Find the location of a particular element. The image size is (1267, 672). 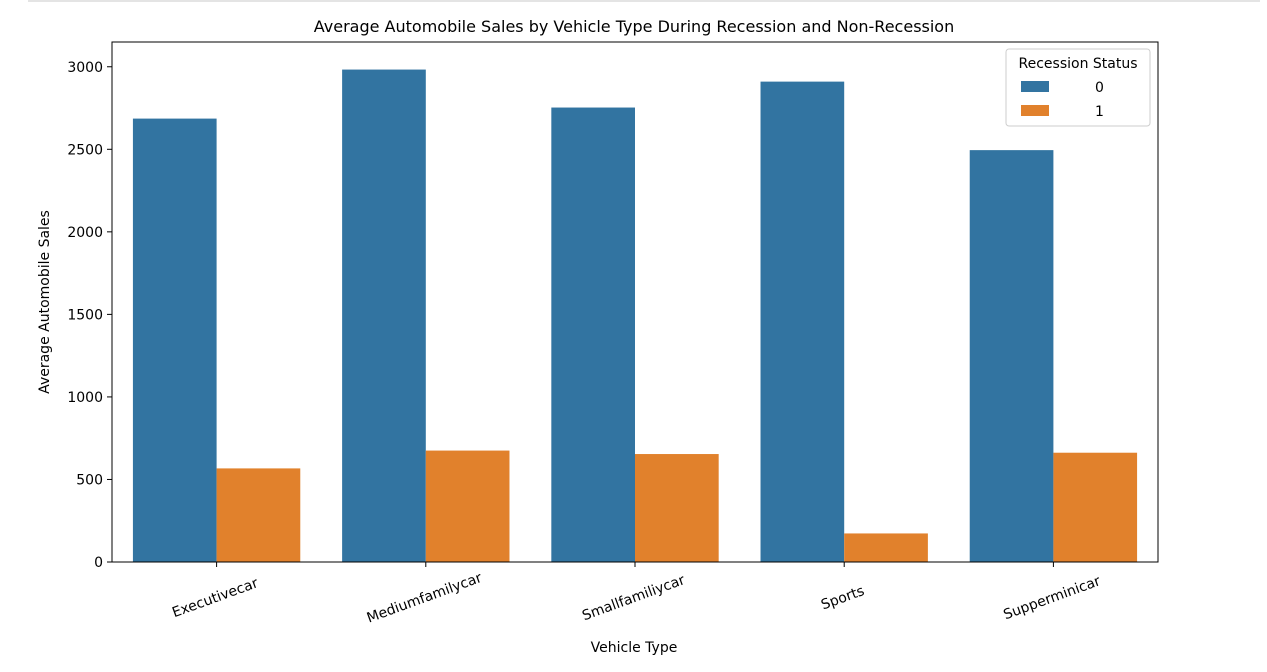

y-tick-label: 1000 is located at coordinates (85, 398).